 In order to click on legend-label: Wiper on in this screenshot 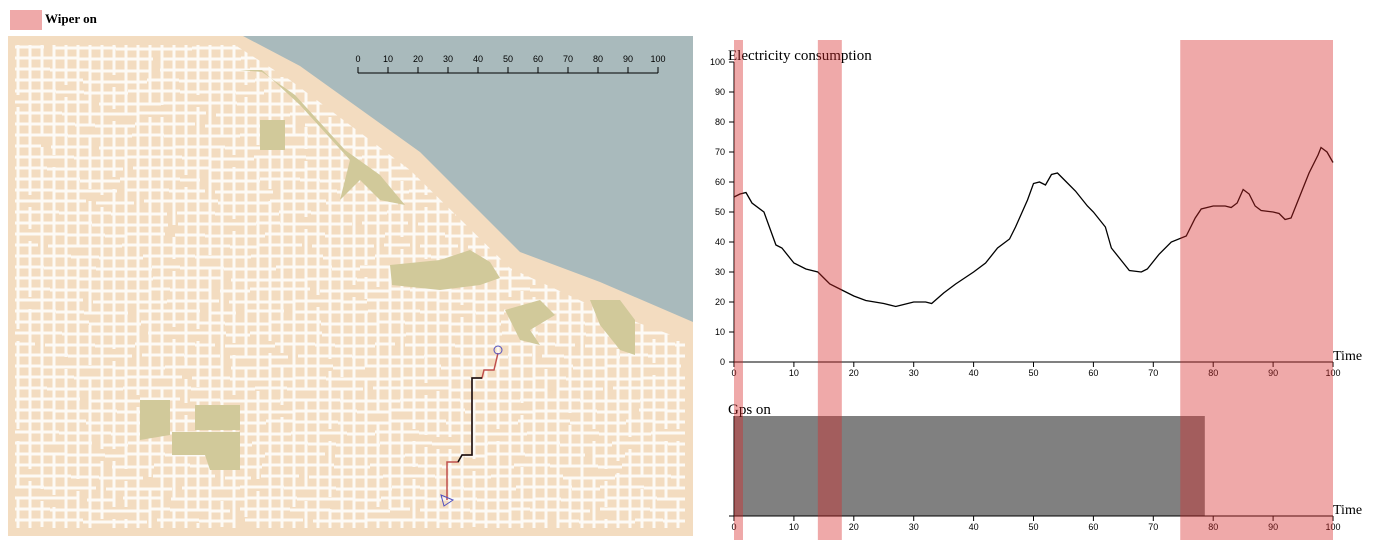, I will do `click(71, 18)`.